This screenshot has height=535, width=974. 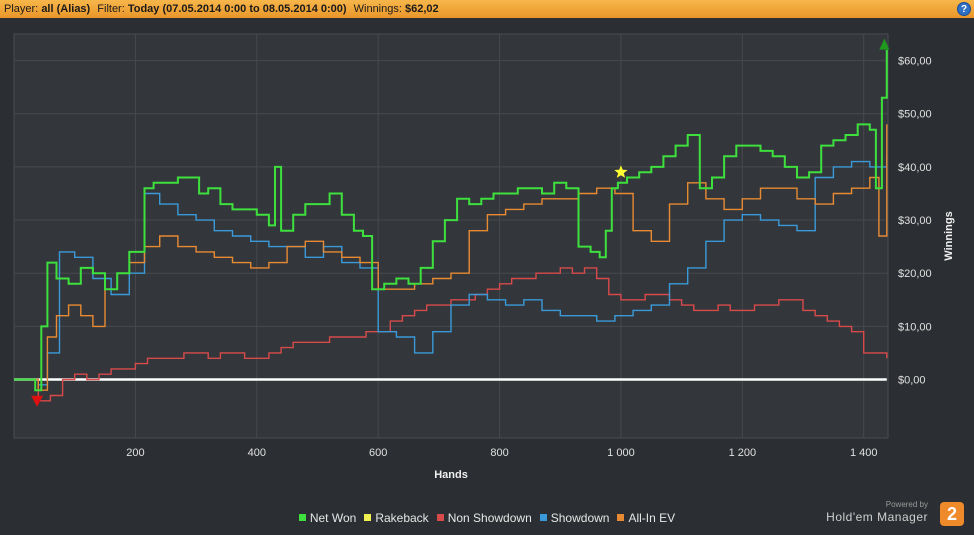 I want to click on powered-by-text: Powered by, so click(x=906, y=504).